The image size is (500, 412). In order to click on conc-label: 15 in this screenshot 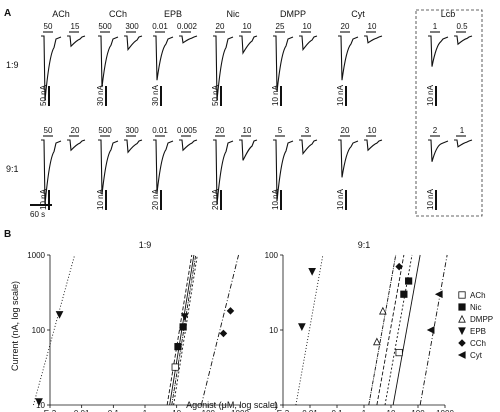, I will do `click(75, 26)`.